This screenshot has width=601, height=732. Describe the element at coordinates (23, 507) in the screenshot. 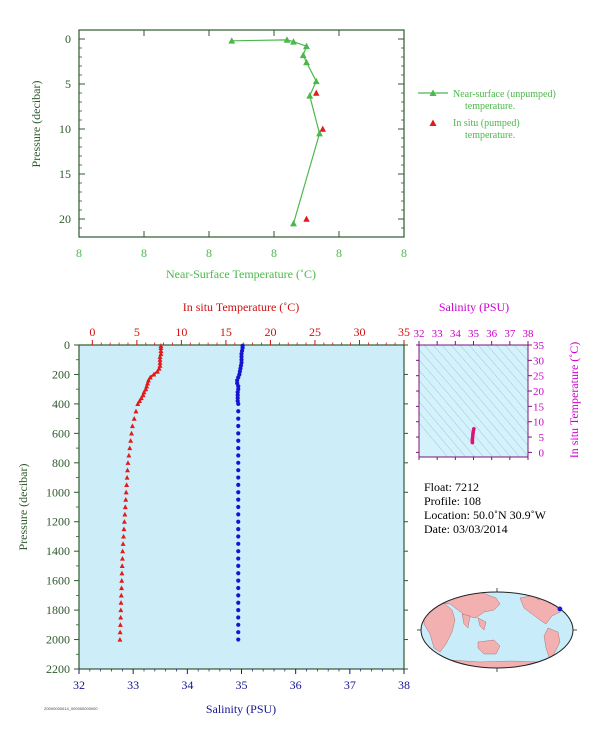

I see `profile-ylabel: Pressure (decibar)` at that location.